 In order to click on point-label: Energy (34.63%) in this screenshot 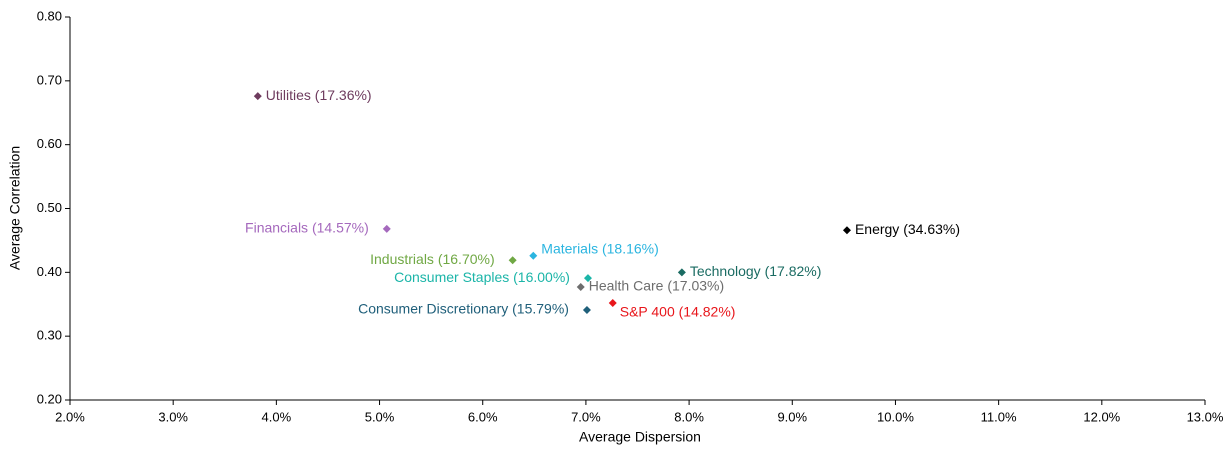, I will do `click(907, 229)`.